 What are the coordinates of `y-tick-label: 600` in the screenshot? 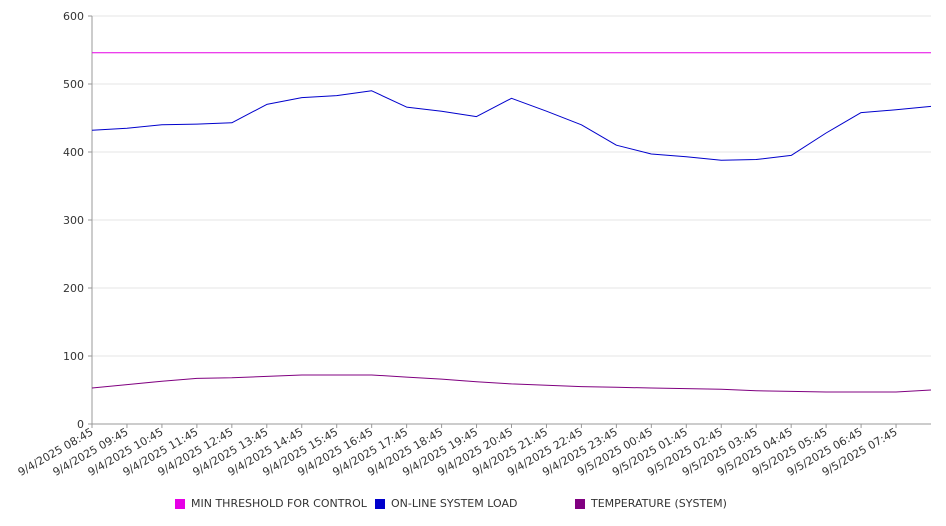 It's located at (73, 16).